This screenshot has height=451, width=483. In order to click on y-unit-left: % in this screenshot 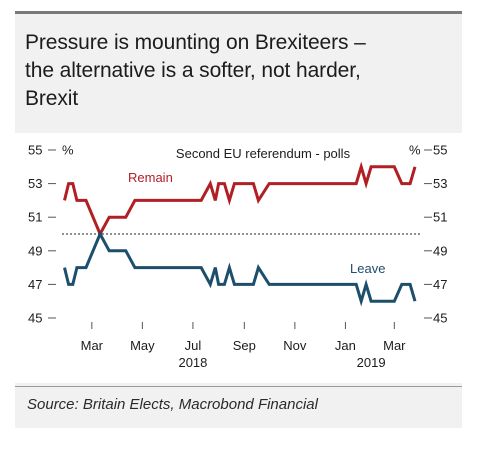, I will do `click(68, 150)`.